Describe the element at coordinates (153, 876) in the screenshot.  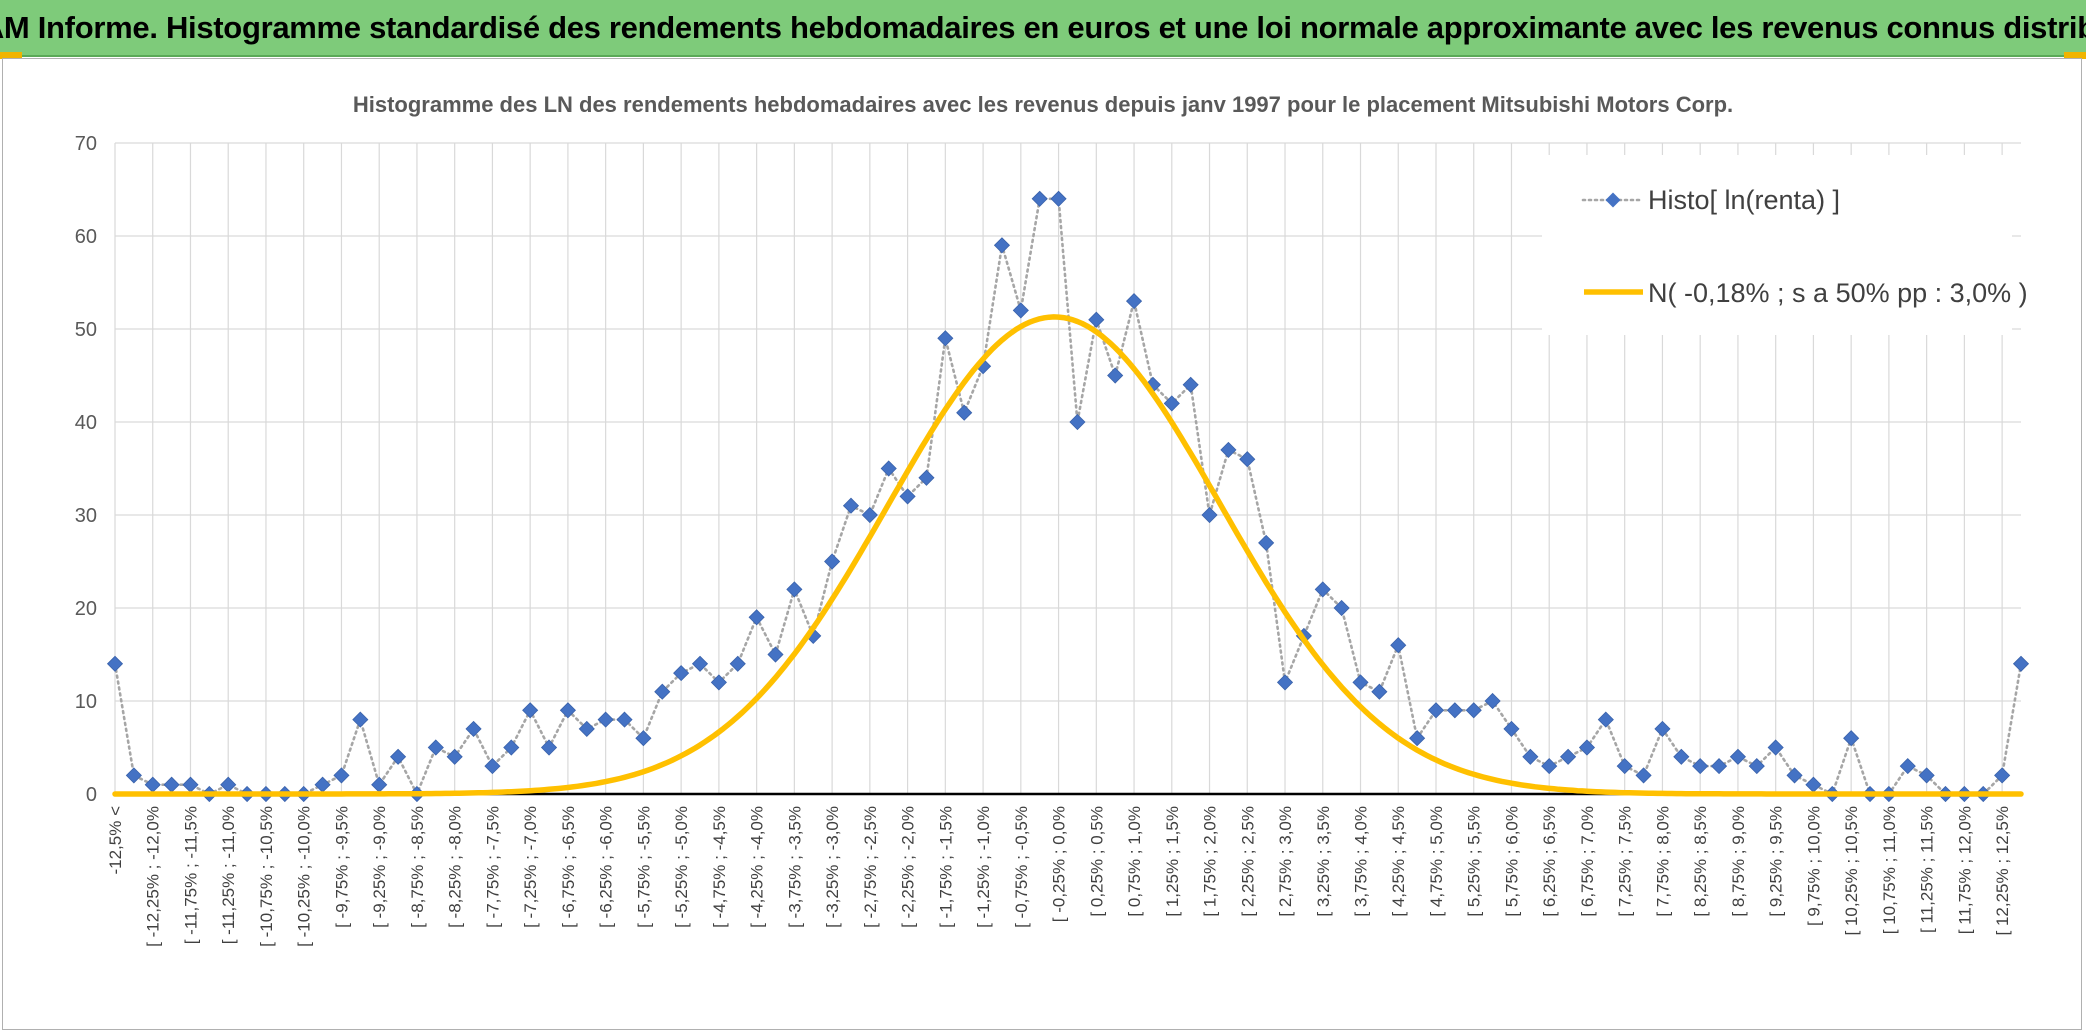
I see `x-tick-label: [ -12,25% ; -12,0%` at that location.